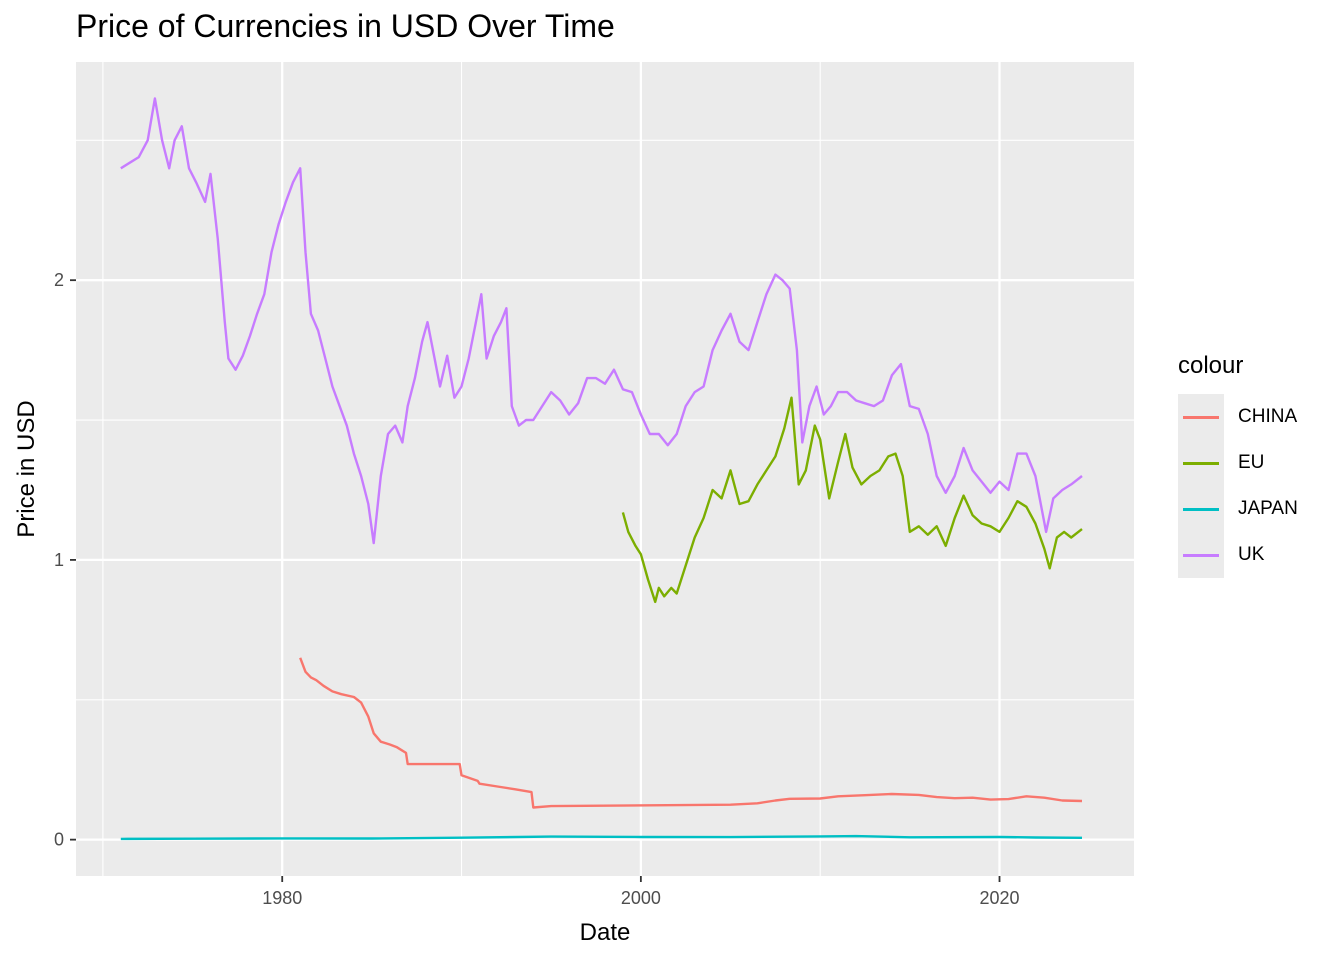 This screenshot has width=1344, height=960. I want to click on series-line-eu, so click(852, 500).